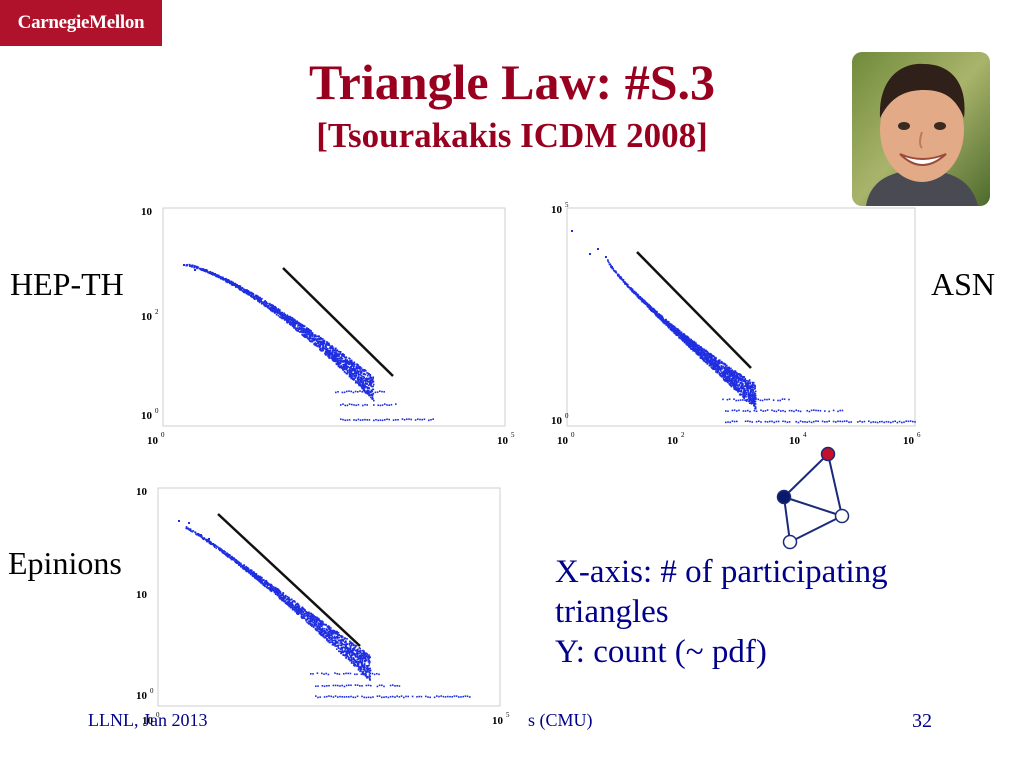  What do you see at coordinates (919, 435) in the screenshot?
I see `x-tick-exponent: 6` at bounding box center [919, 435].